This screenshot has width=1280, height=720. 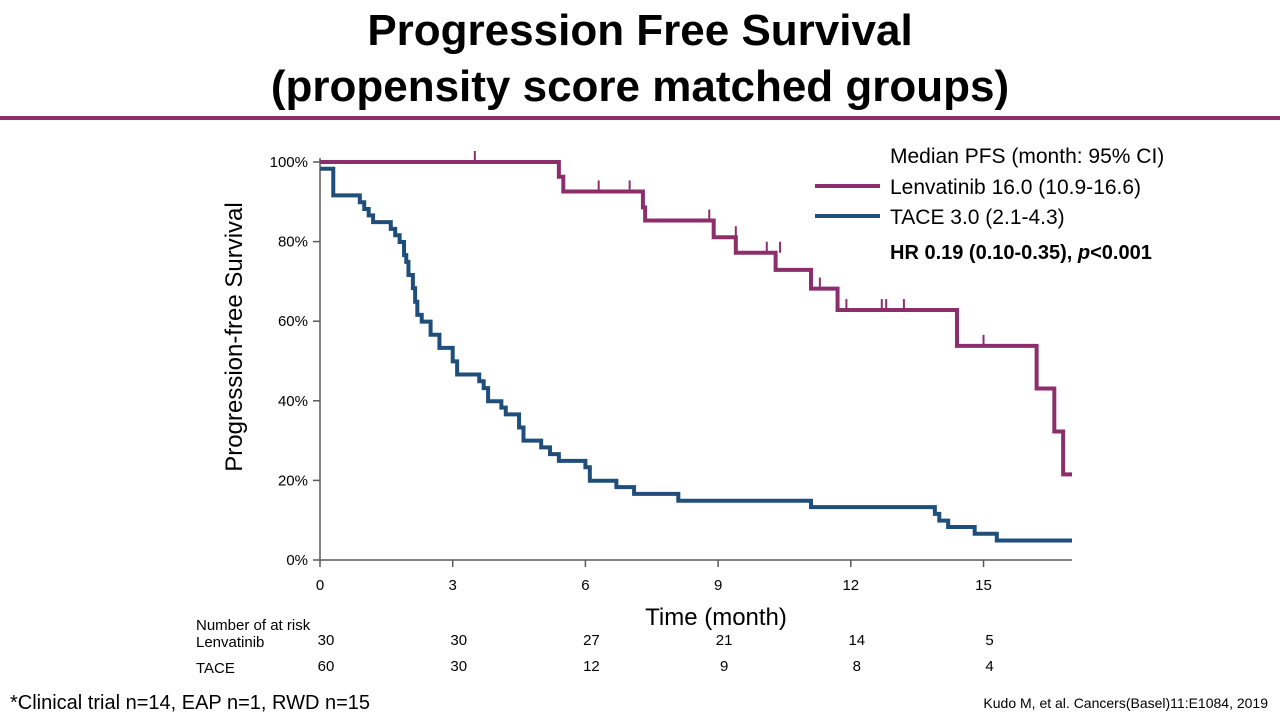 I want to click on y-axis-label: Progression-free Survival, so click(x=234, y=336).